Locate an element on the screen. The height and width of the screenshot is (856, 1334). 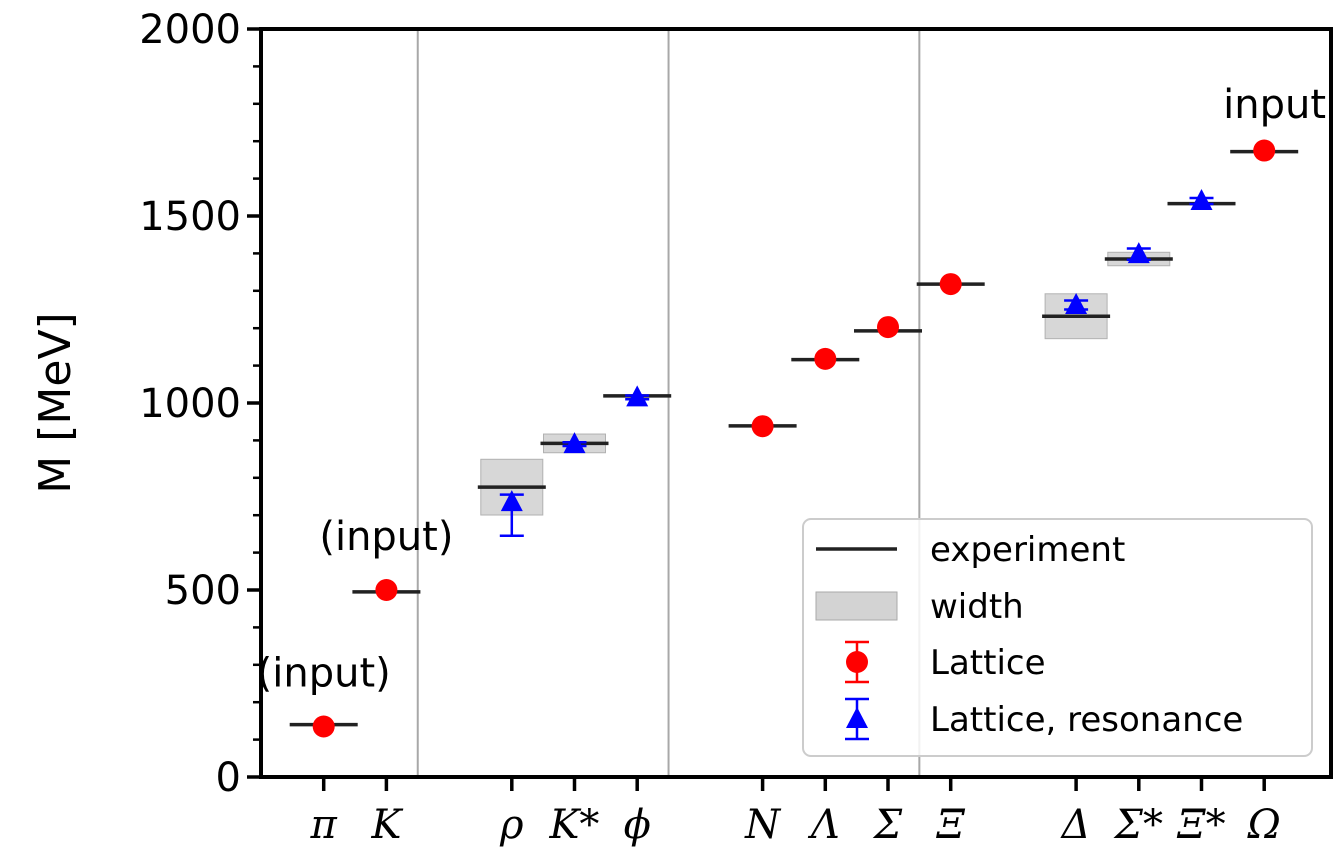
resonance-point-cf81 is located at coordinates (511, 501).